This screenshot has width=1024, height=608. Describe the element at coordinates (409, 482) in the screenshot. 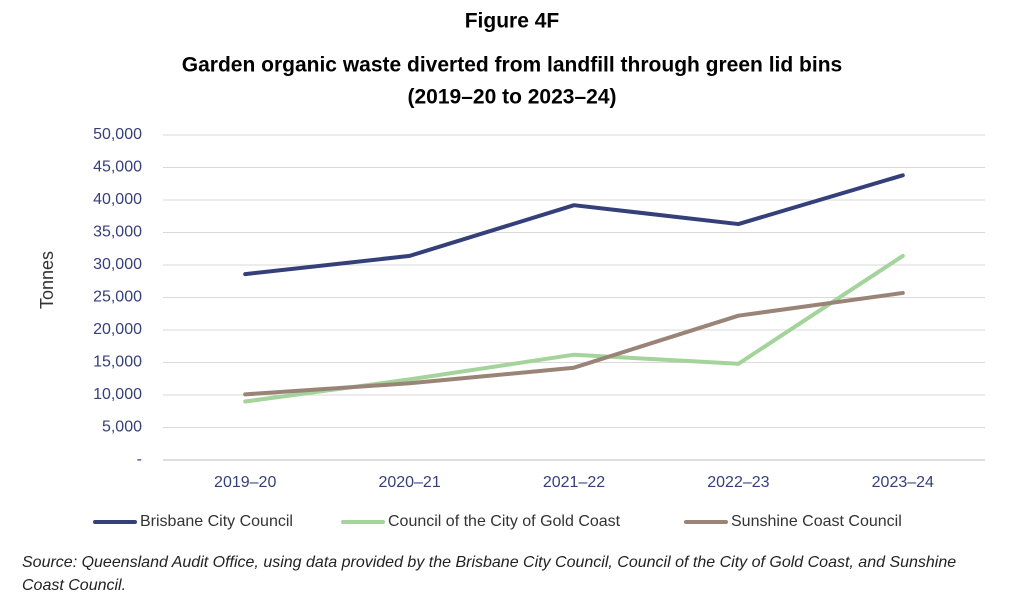

I see `x-tick-label: 2020–21` at that location.